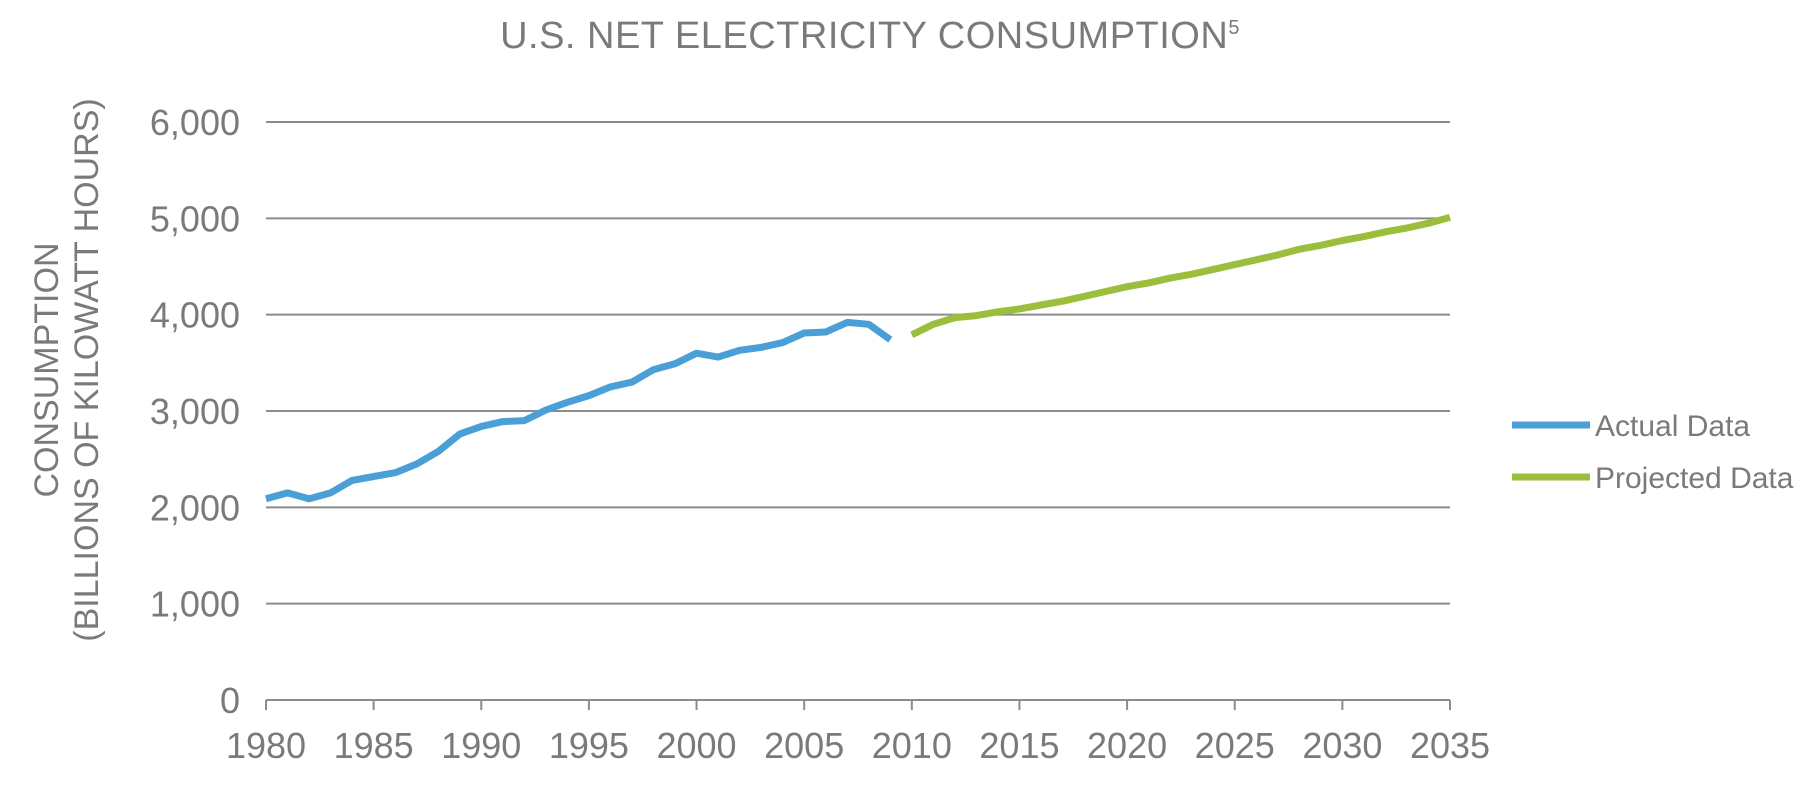 The height and width of the screenshot is (786, 1816). I want to click on y-tick-label: 1,000, so click(195, 604).